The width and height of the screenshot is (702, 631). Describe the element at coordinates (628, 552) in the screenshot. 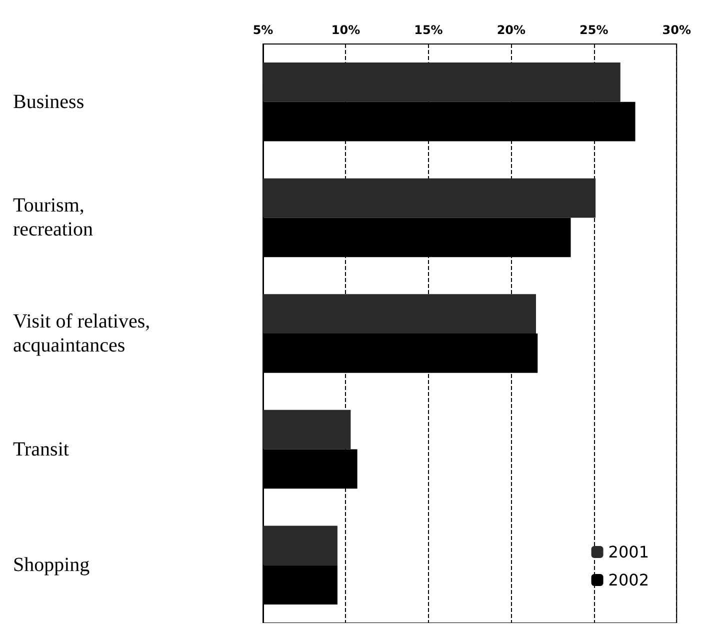

I see `legend-label: 2001` at that location.